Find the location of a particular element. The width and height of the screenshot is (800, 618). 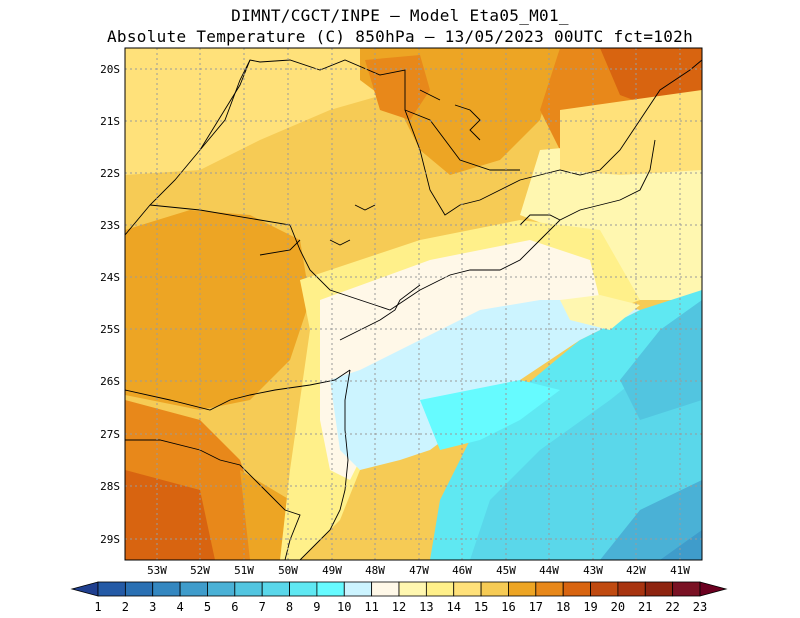

colorbar-label: 3 is located at coordinates (152, 607).